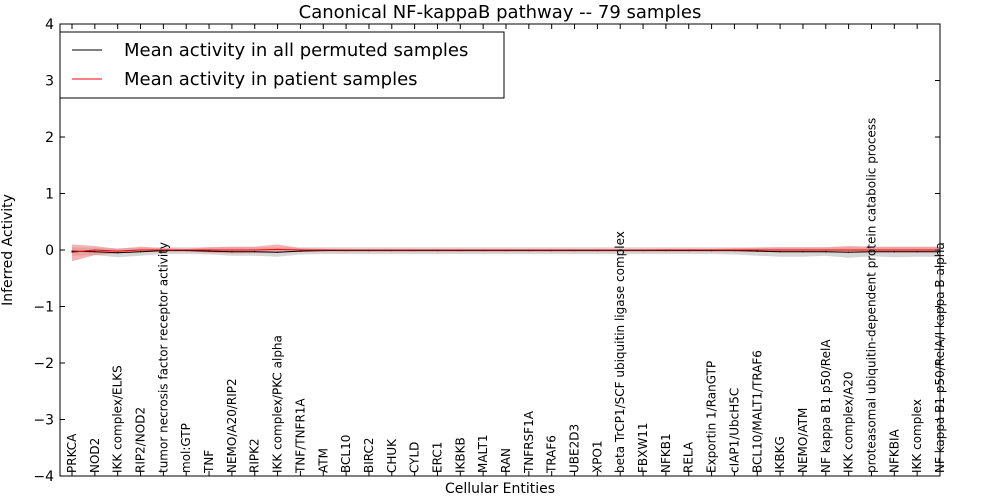 This screenshot has height=500, width=1000. What do you see at coordinates (506, 460) in the screenshot?
I see `x-tick-label: RAN` at bounding box center [506, 460].